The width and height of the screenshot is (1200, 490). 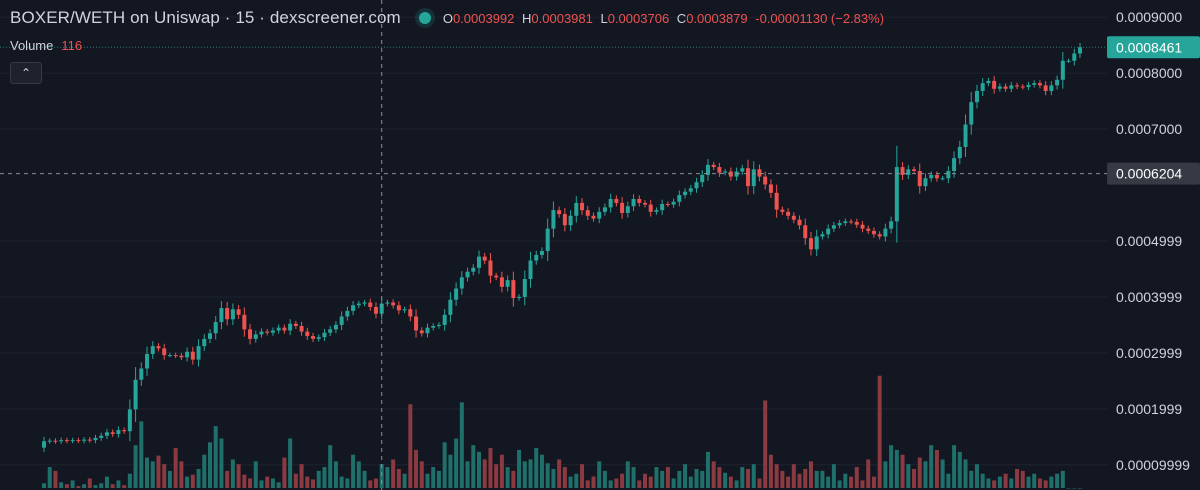 What do you see at coordinates (1149, 17) in the screenshot?
I see `price-tick-label: 0.0009000` at bounding box center [1149, 17].